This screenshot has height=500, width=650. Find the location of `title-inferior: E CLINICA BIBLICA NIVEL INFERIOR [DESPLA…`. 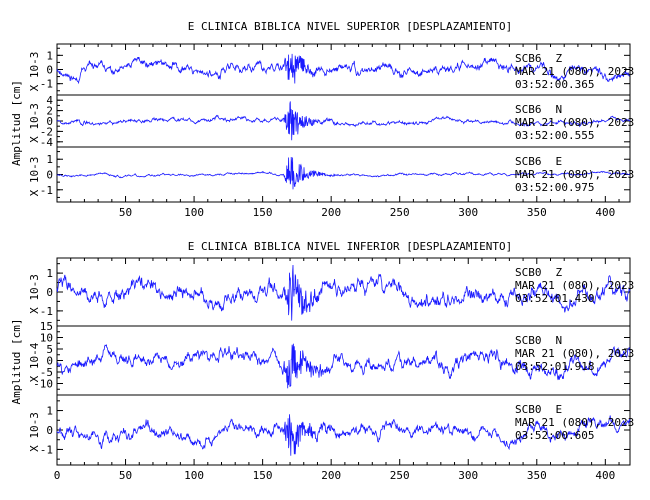

title-inferior: E CLINICA BIBLICA NIVEL INFERIOR [DESPLA… is located at coordinates (350, 246).